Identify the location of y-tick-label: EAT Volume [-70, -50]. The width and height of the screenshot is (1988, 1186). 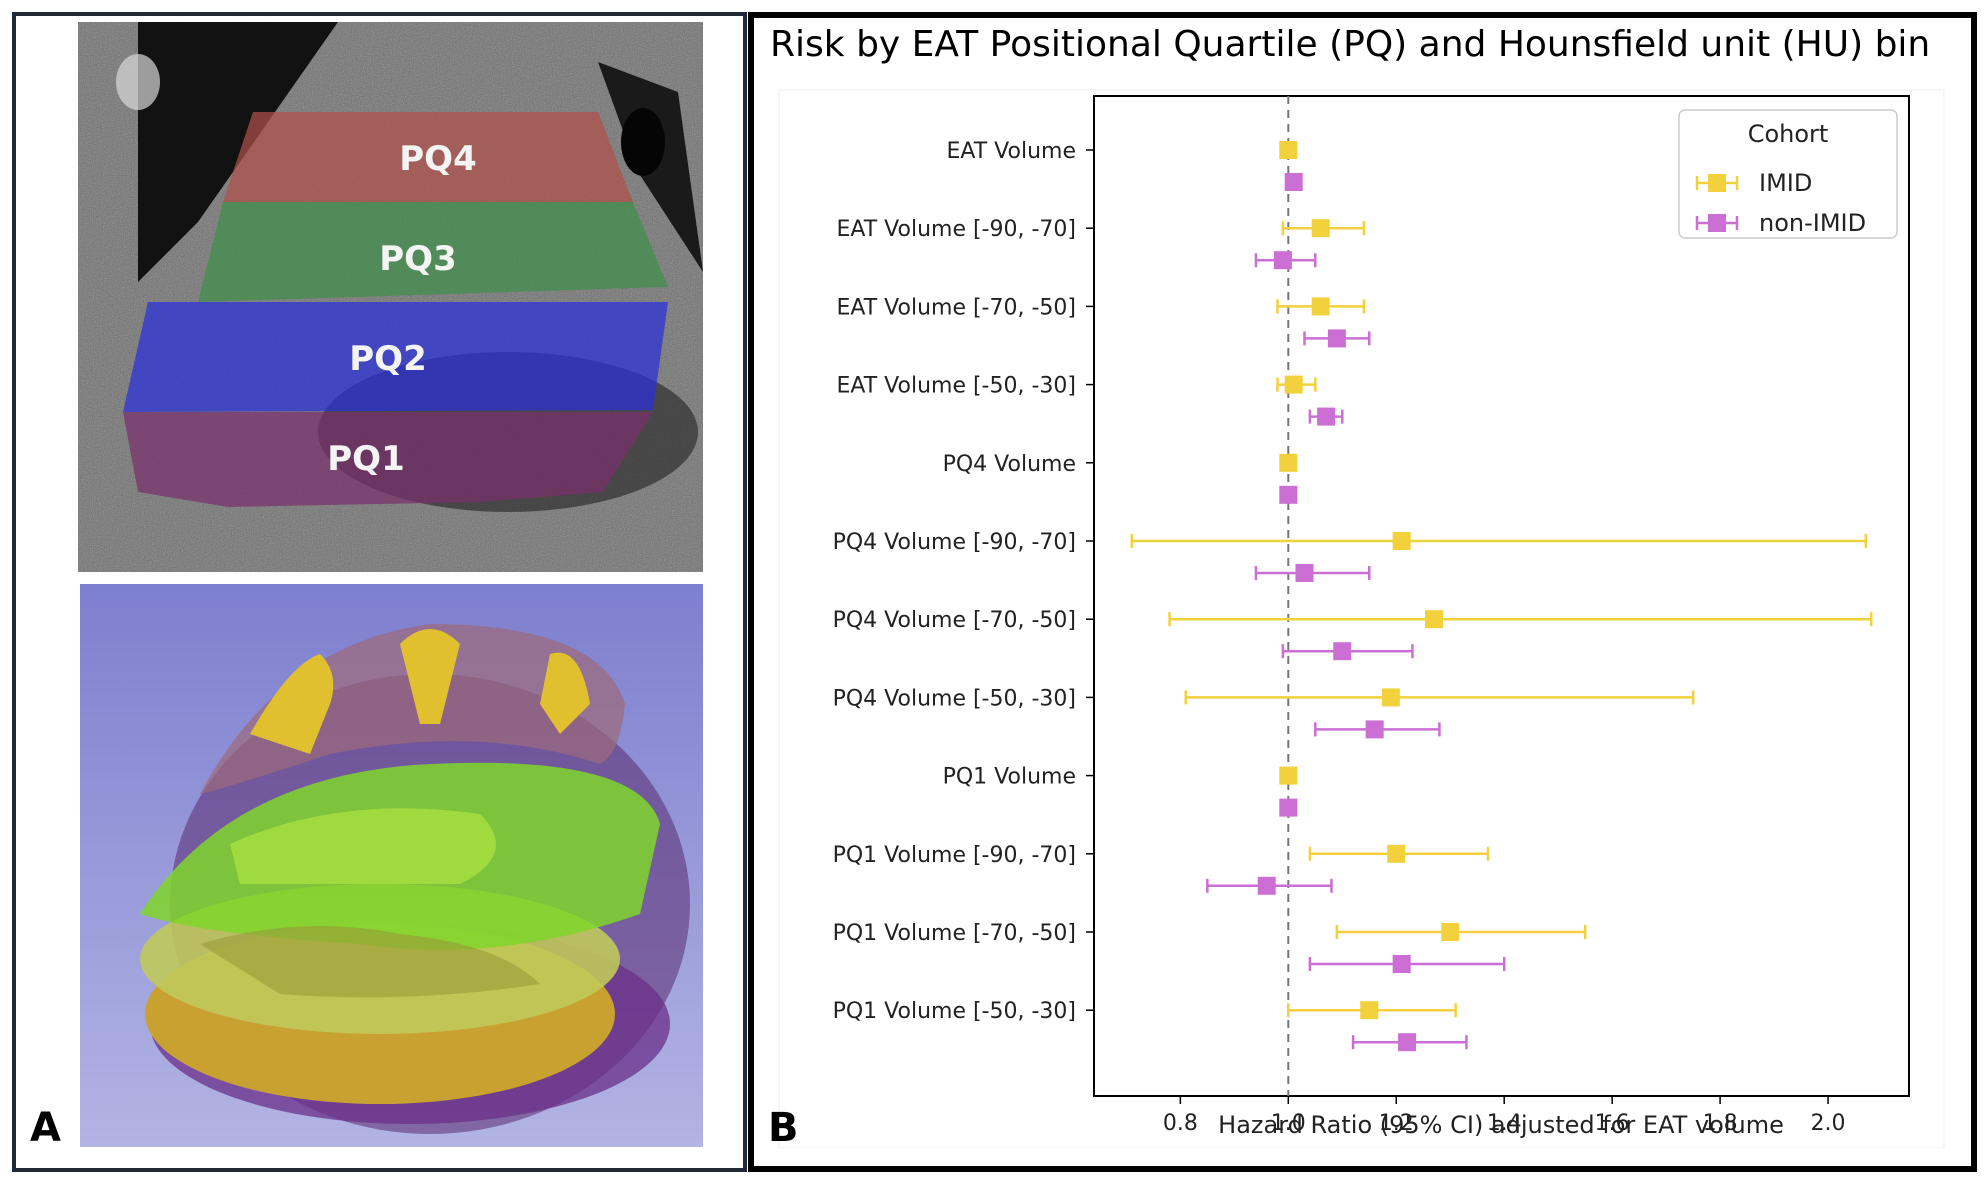
(956, 307).